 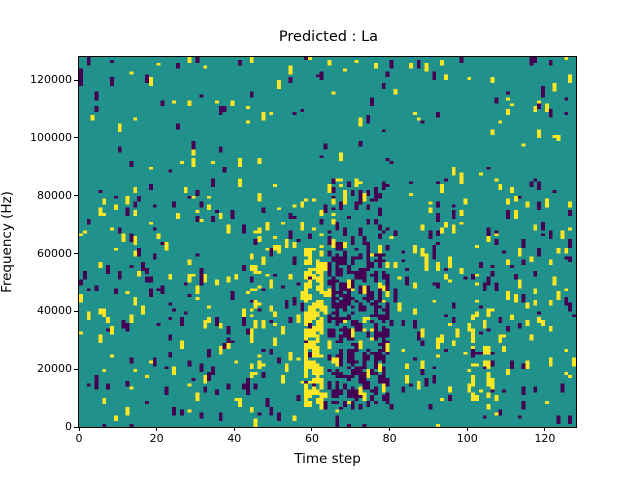 What do you see at coordinates (467, 438) in the screenshot?
I see `x-tick-label: 100` at bounding box center [467, 438].